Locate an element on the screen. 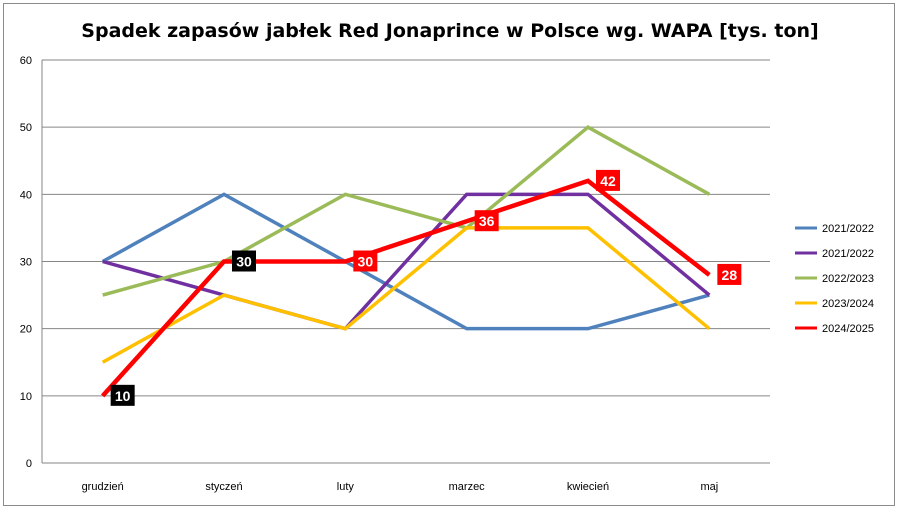 Image resolution: width=900 pixels, height=511 pixels. legend-entry: 2022/2023 is located at coordinates (834, 279).